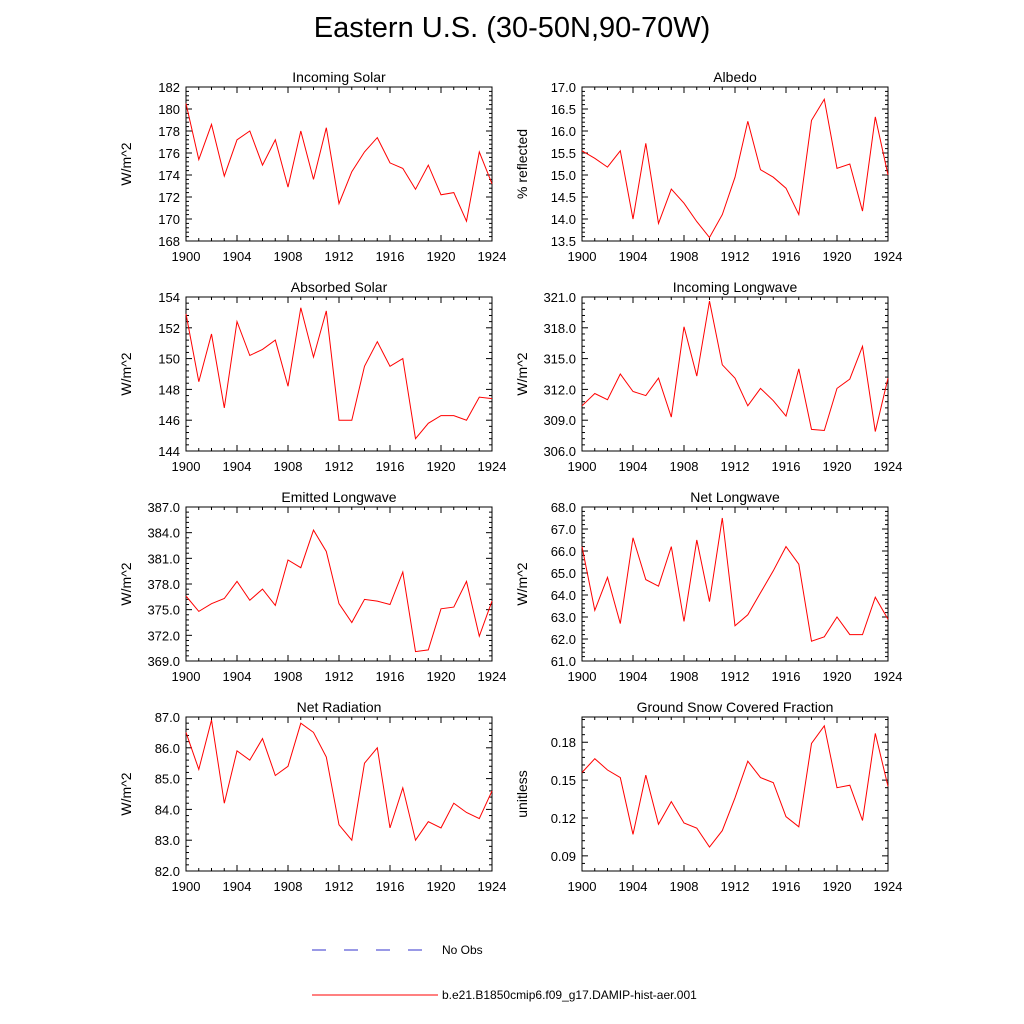 The height and width of the screenshot is (1024, 1024). I want to click on panel-title: Albedo, so click(735, 77).